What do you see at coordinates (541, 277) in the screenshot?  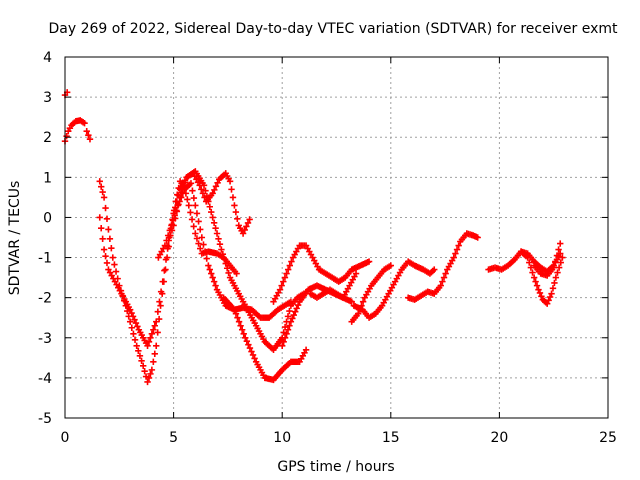 I see `series-s15` at bounding box center [541, 277].